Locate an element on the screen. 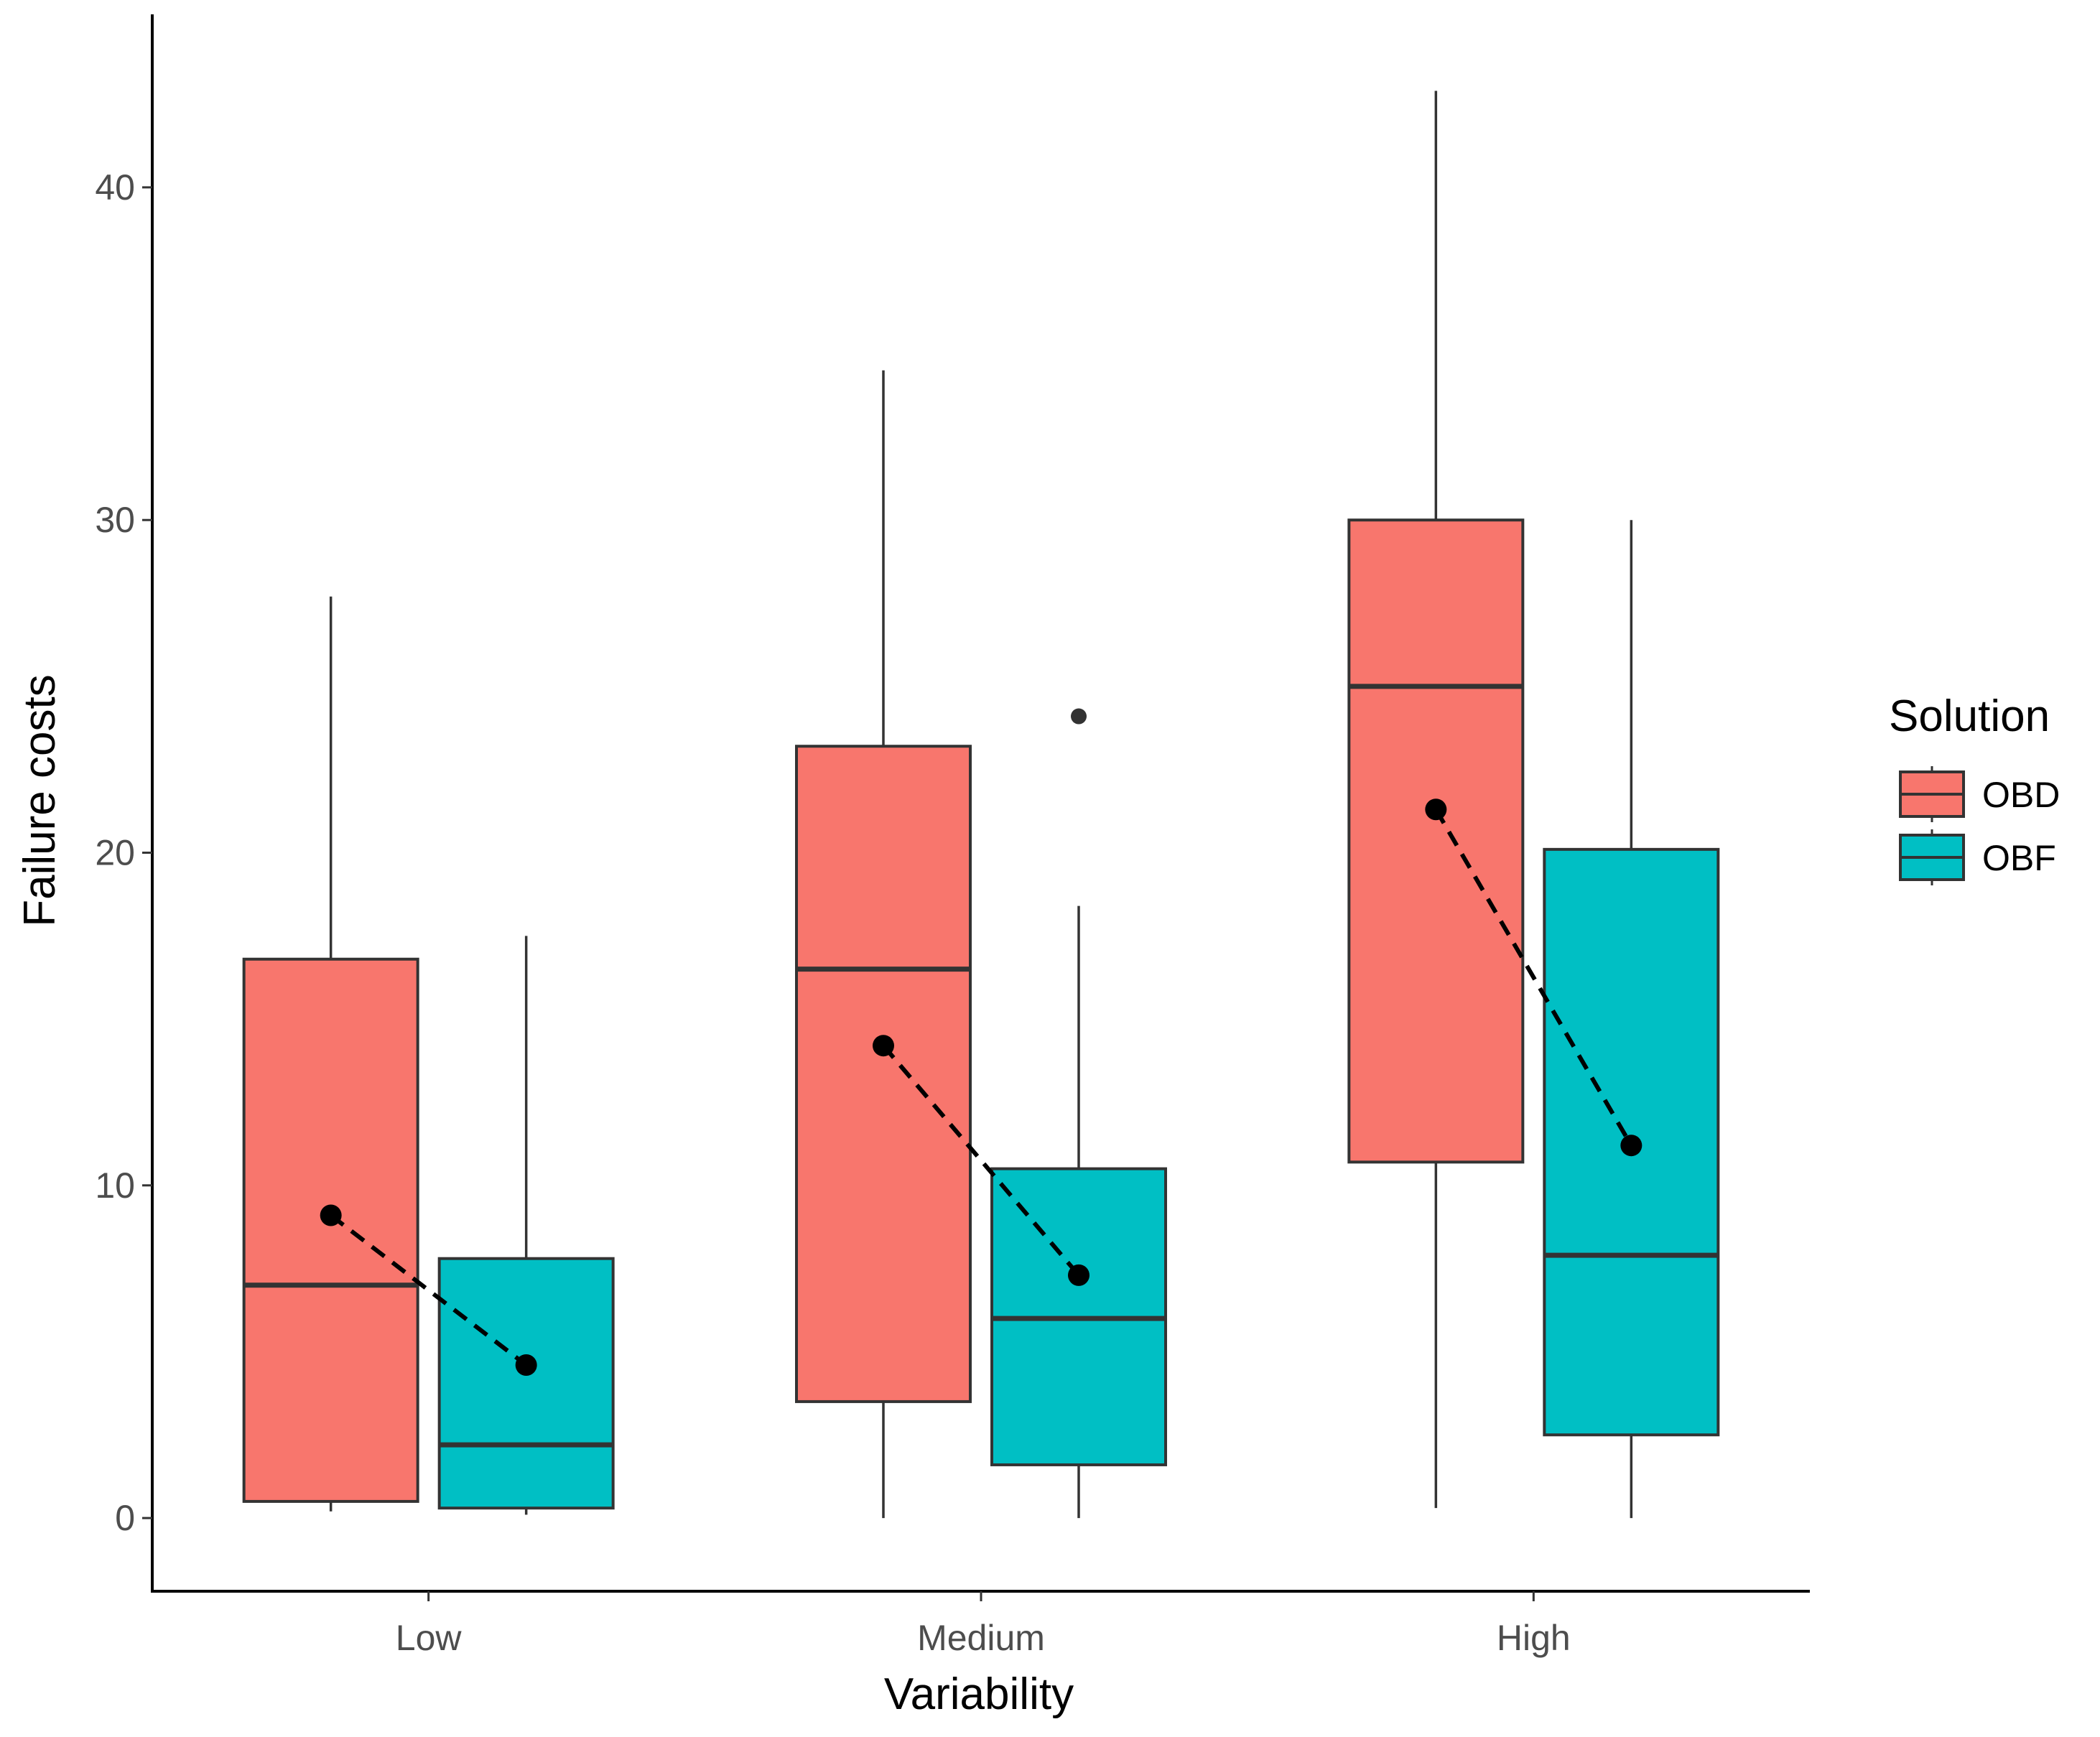 The image size is (2100, 1737). x-tick-label: High is located at coordinates (1534, 1638).